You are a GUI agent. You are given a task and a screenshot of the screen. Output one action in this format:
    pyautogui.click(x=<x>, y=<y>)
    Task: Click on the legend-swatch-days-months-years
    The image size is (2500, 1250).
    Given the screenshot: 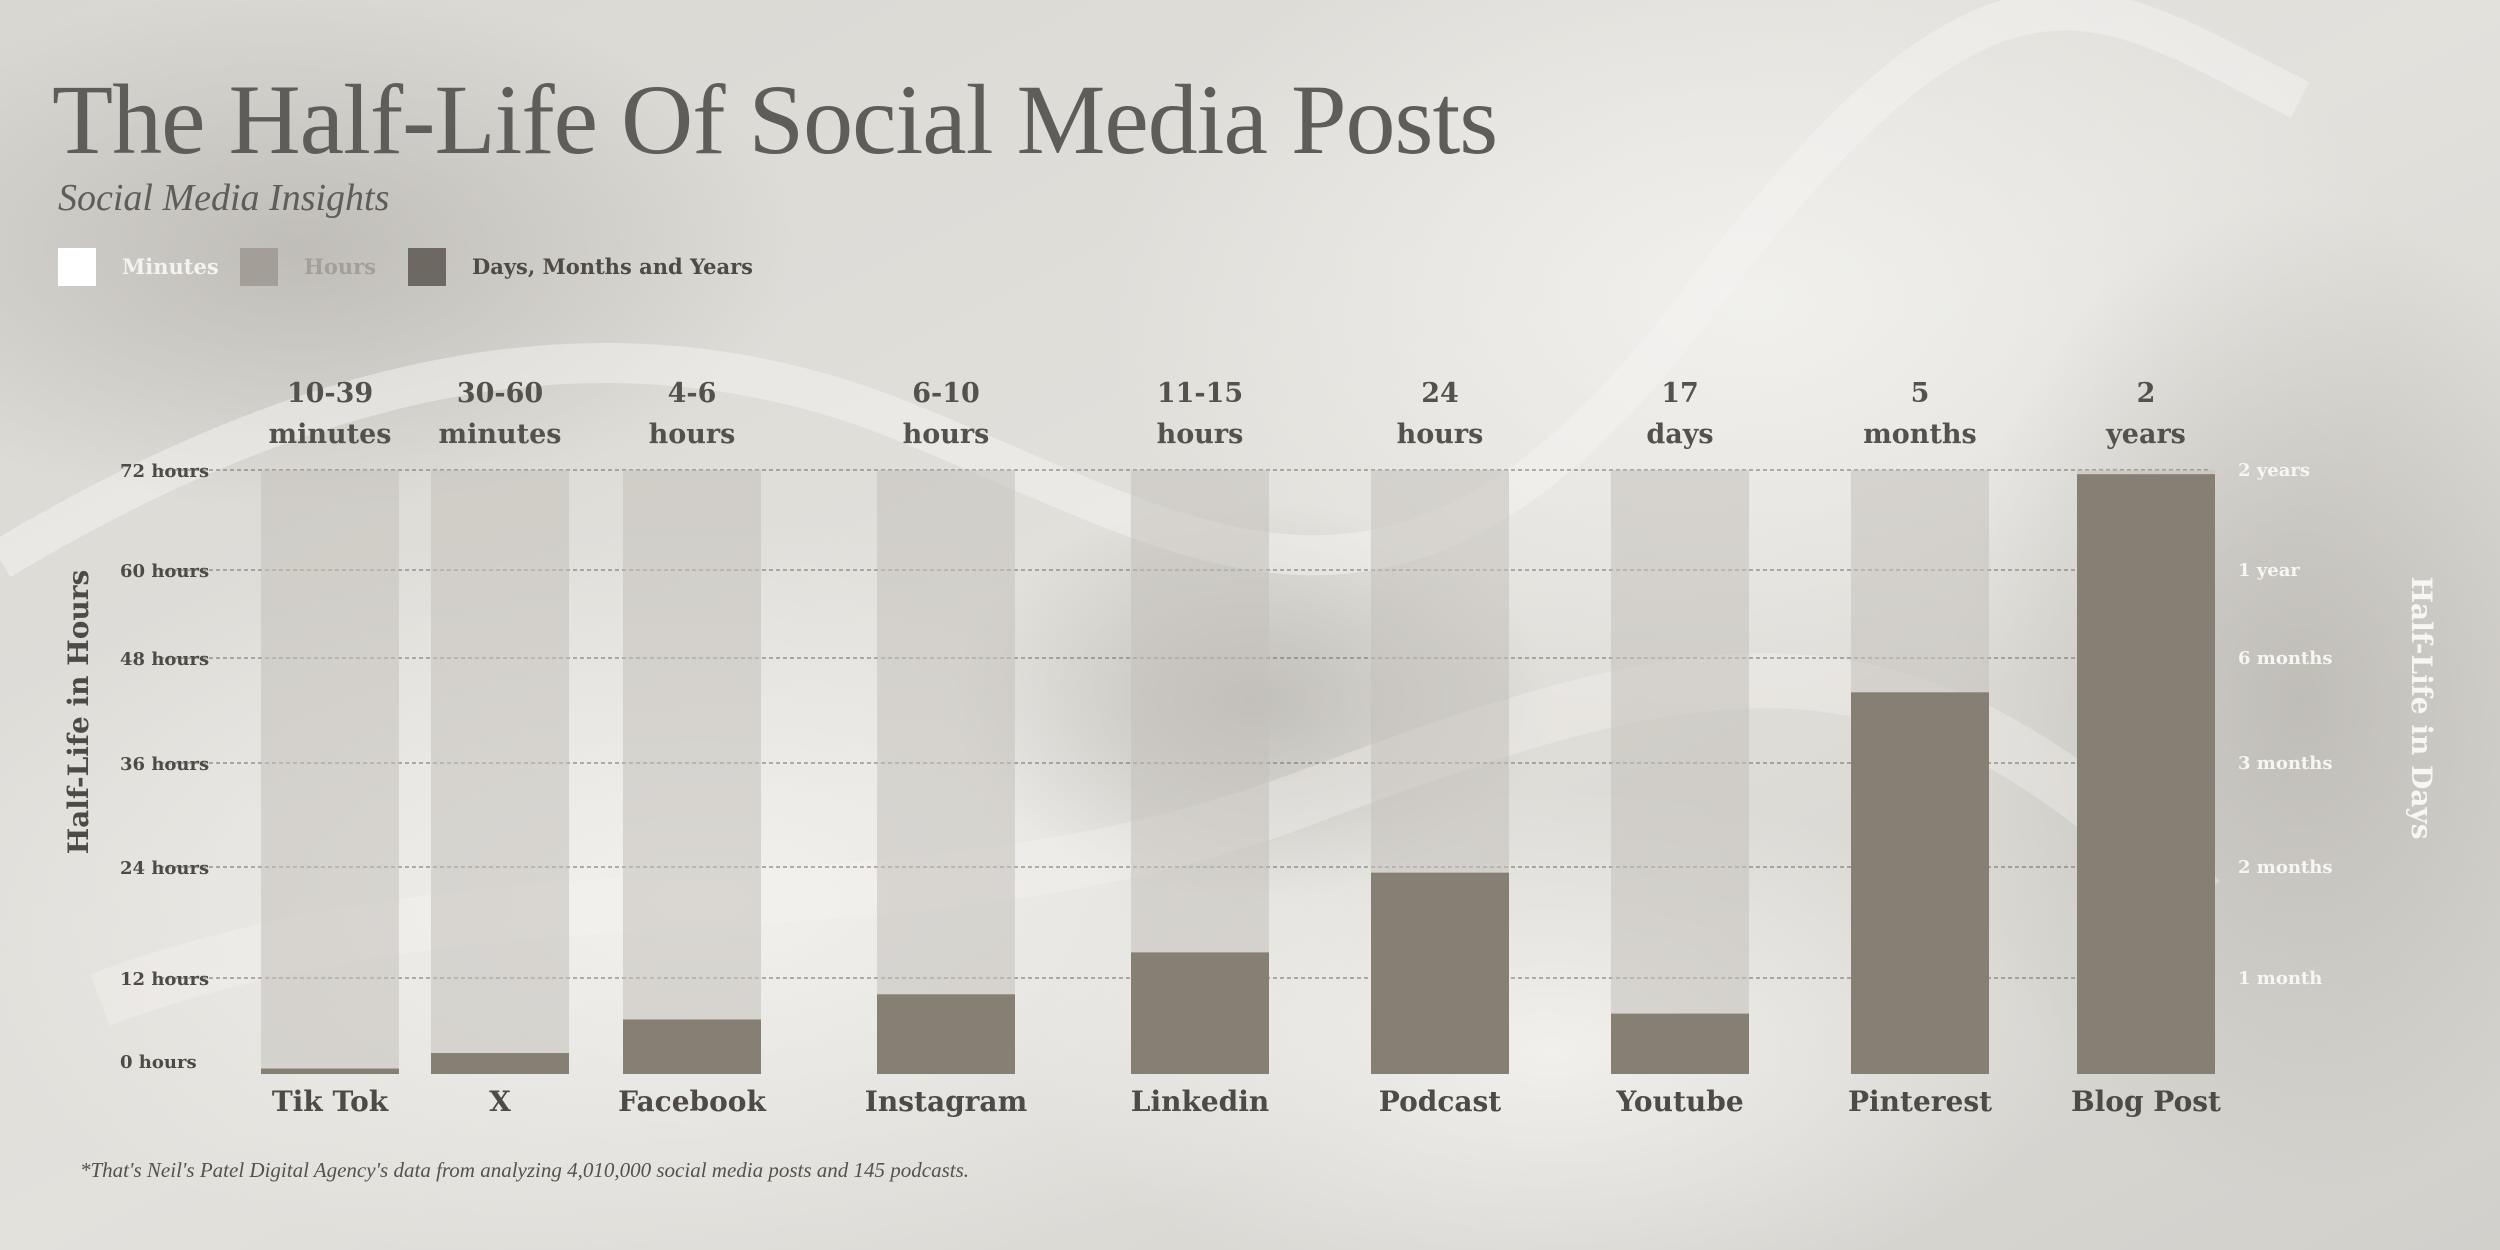 What is the action you would take?
    pyautogui.click(x=427, y=267)
    